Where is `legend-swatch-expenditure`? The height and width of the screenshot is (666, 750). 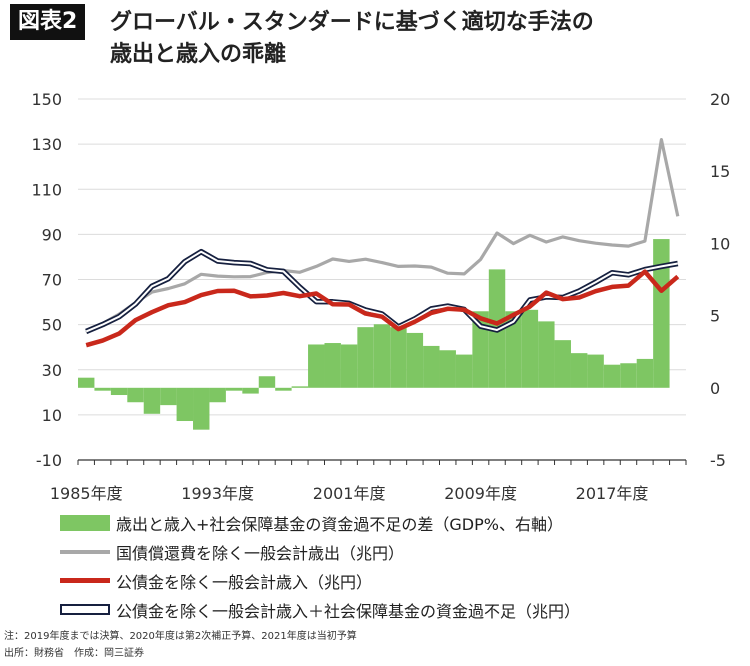 legend-swatch-expenditure is located at coordinates (85, 551).